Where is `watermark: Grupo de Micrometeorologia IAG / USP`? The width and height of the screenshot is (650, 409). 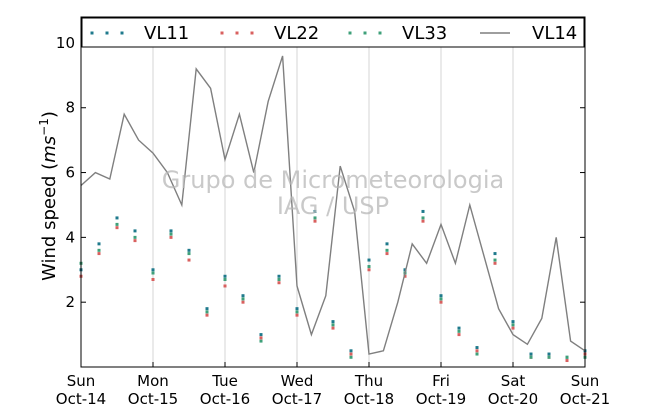 watermark: Grupo de Micrometeorologia IAG / USP is located at coordinates (333, 193).